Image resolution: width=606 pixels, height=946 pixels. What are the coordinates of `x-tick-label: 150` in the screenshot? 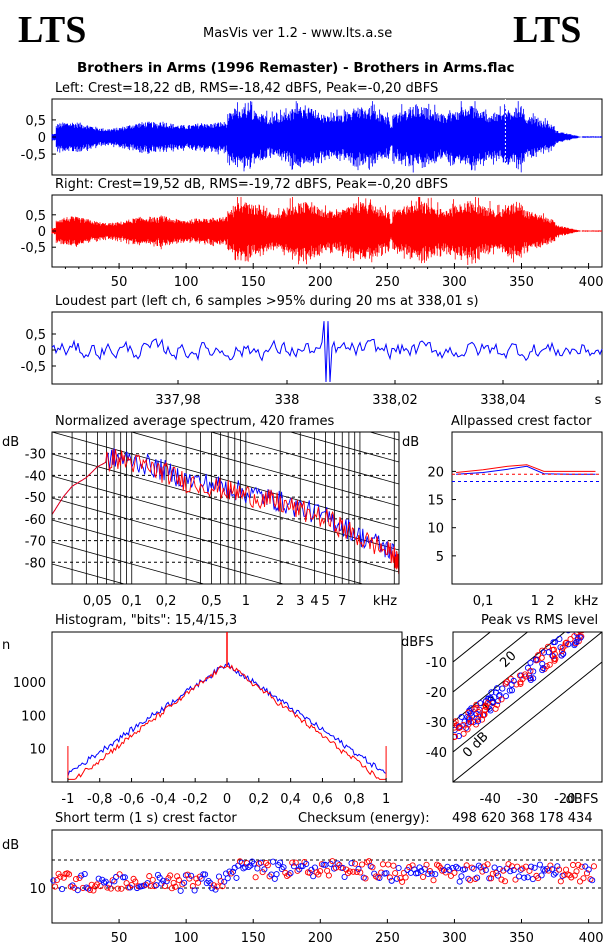 It's located at (253, 282).